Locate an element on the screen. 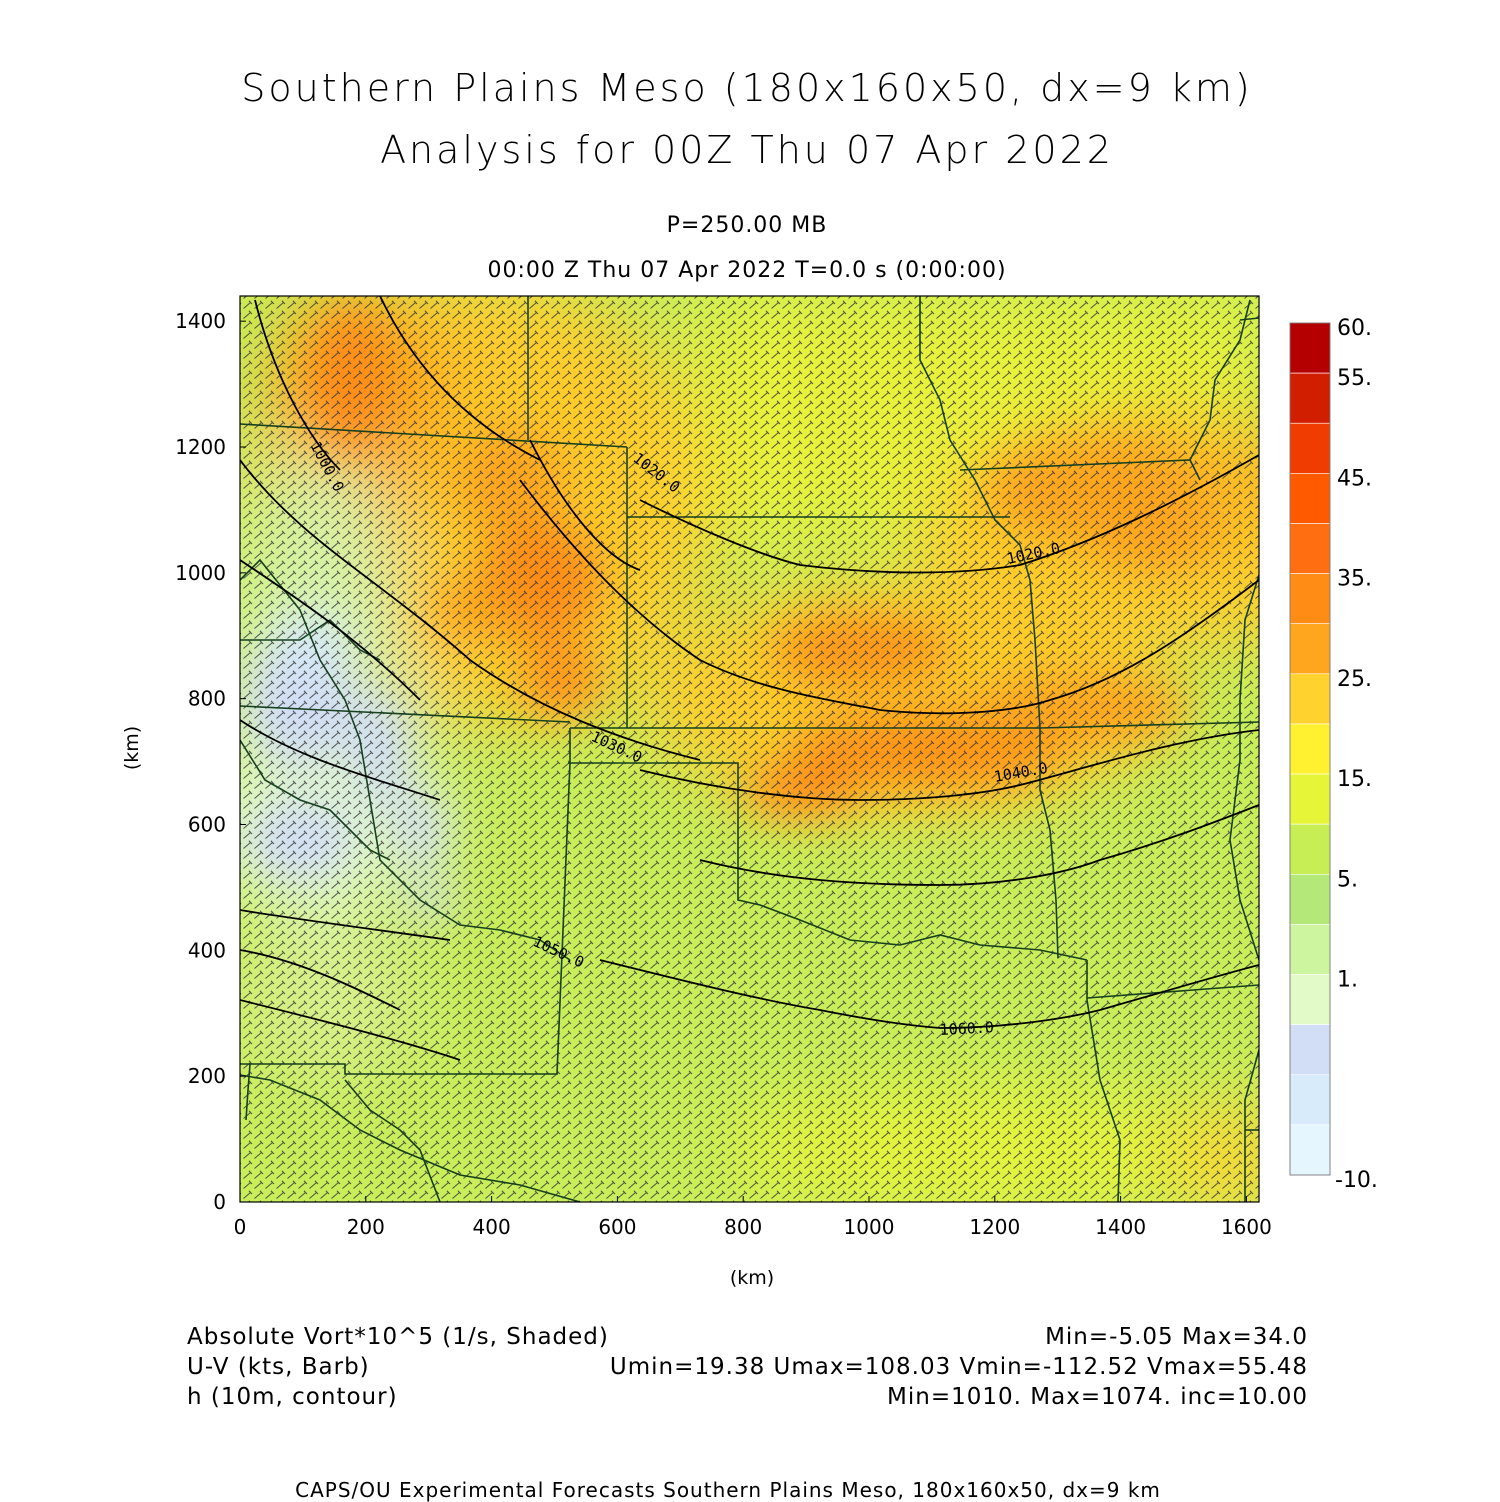 Image resolution: width=1500 pixels, height=1502 pixels. y-tick-label: 1200 is located at coordinates (200, 447).